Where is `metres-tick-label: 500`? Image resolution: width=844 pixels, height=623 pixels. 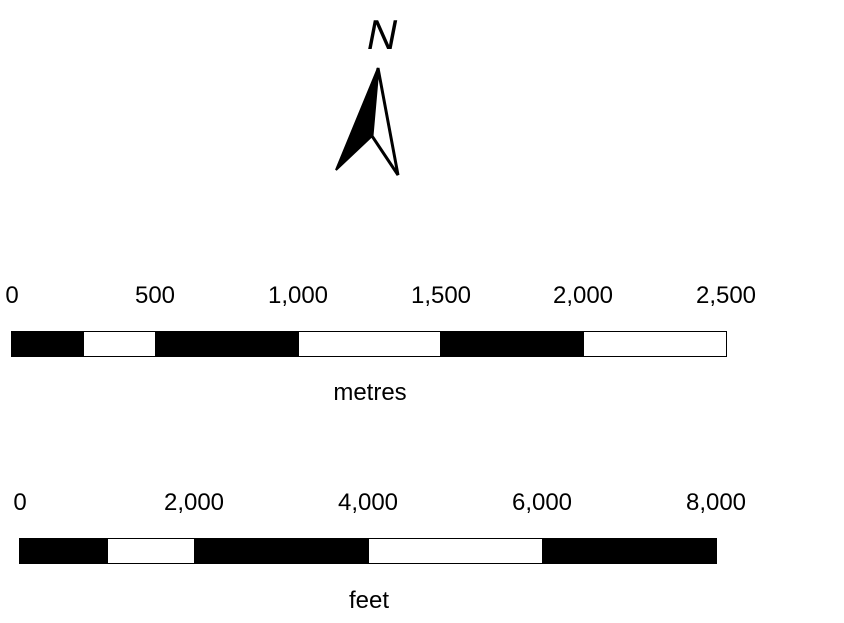 metres-tick-label: 500 is located at coordinates (155, 295).